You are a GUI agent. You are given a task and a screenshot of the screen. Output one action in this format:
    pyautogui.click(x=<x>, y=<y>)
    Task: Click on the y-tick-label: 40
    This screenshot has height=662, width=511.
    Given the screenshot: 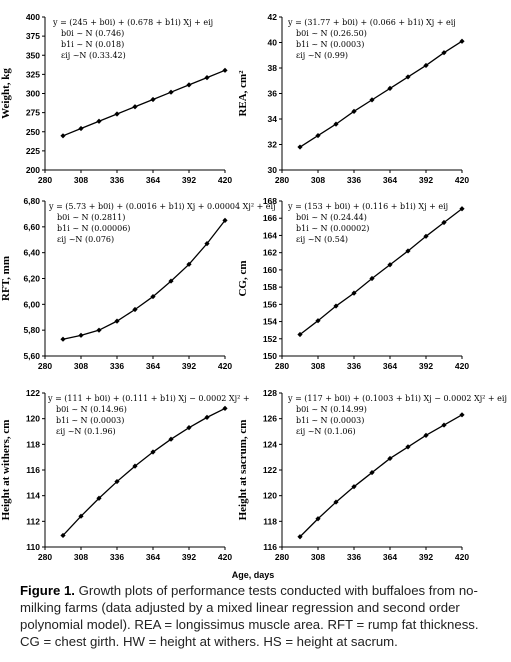 What is the action you would take?
    pyautogui.click(x=273, y=43)
    